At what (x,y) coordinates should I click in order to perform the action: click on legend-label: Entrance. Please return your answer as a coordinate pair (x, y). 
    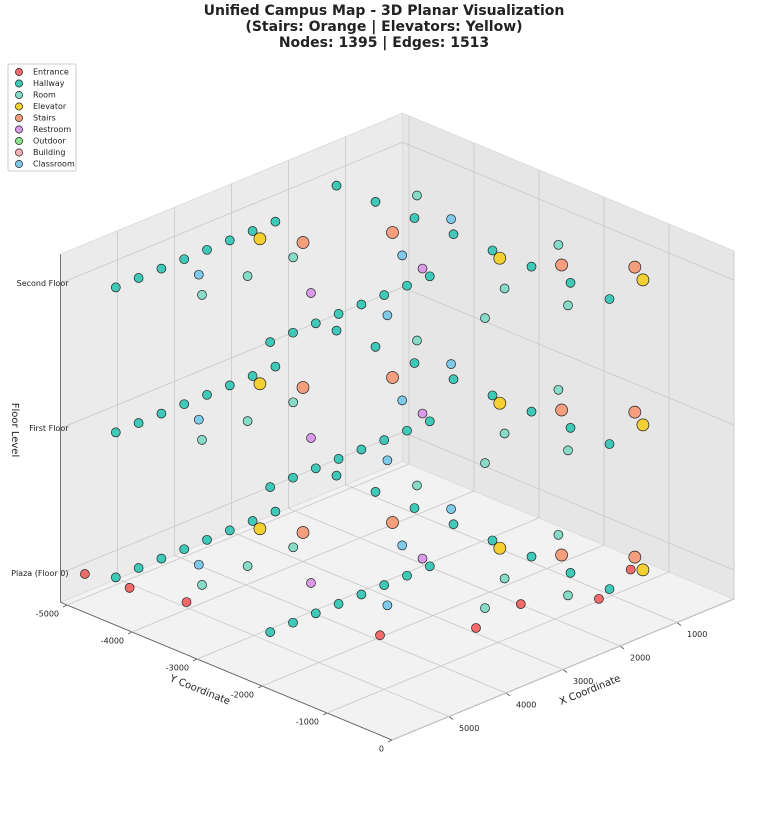
    Looking at the image, I should click on (51, 72).